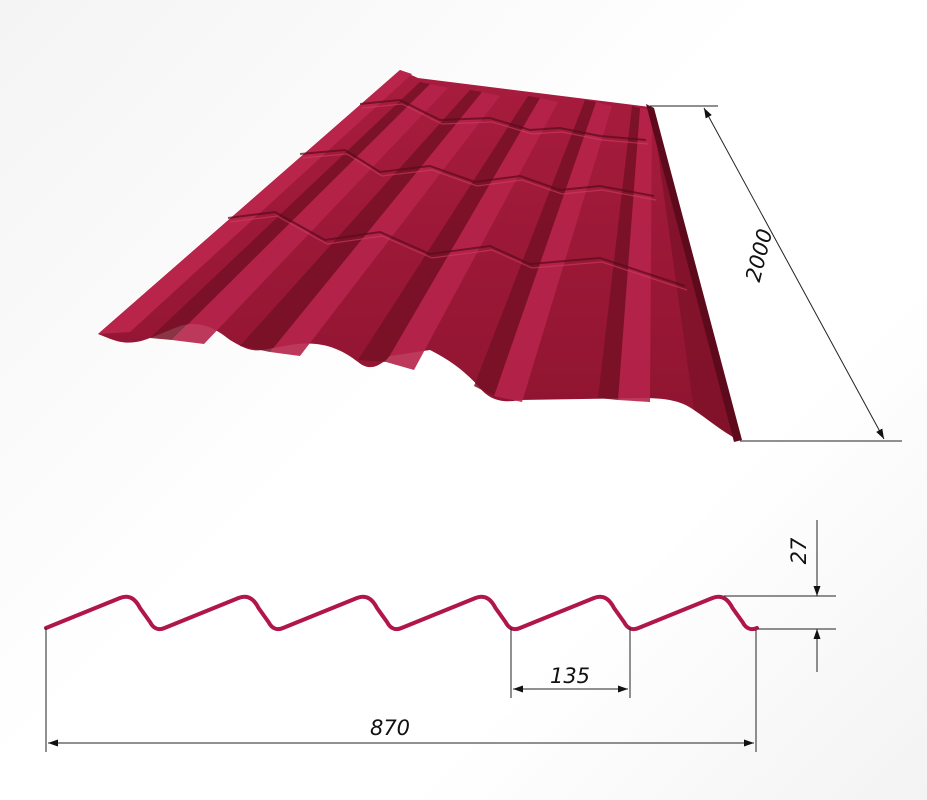 Image resolution: width=927 pixels, height=800 pixels. I want to click on label-length: 2000, so click(759, 255).